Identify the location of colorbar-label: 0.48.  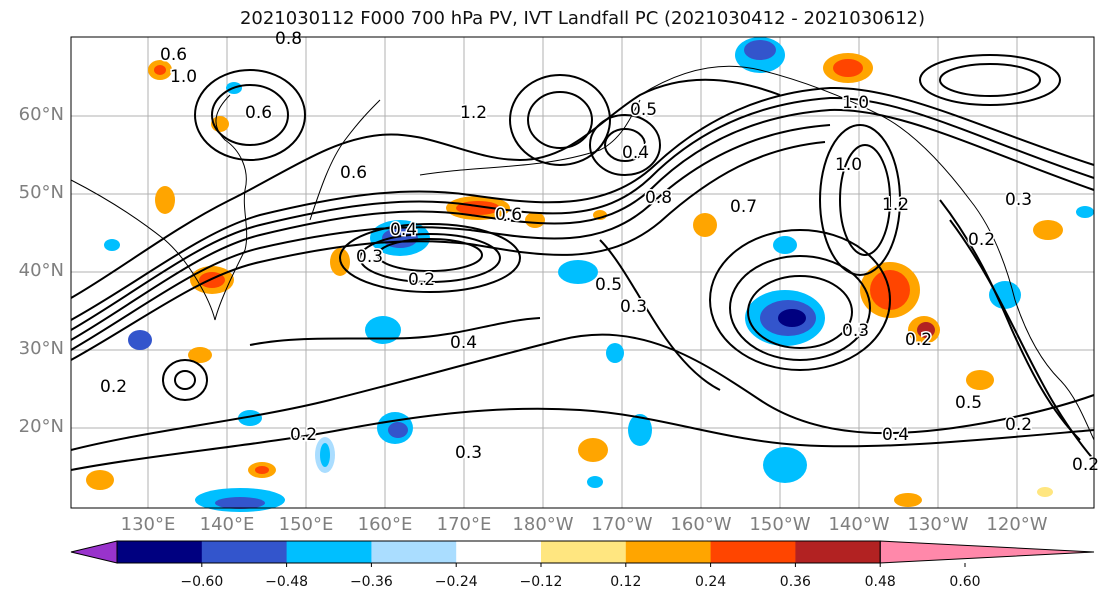
(880, 582).